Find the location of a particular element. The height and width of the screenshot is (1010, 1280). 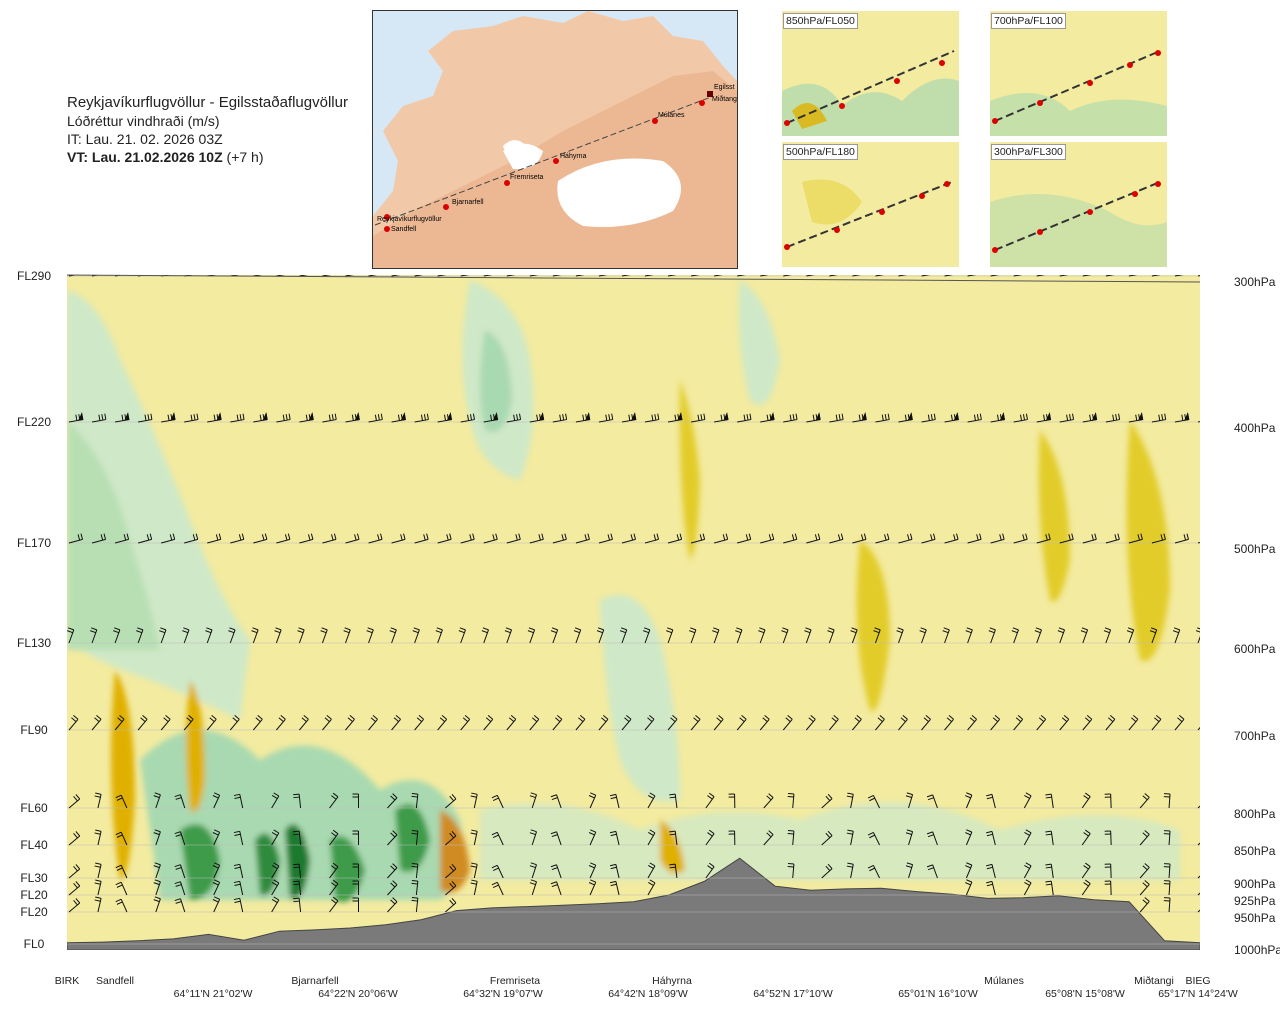

pressure-level-label: 700hPa is located at coordinates (1255, 736).